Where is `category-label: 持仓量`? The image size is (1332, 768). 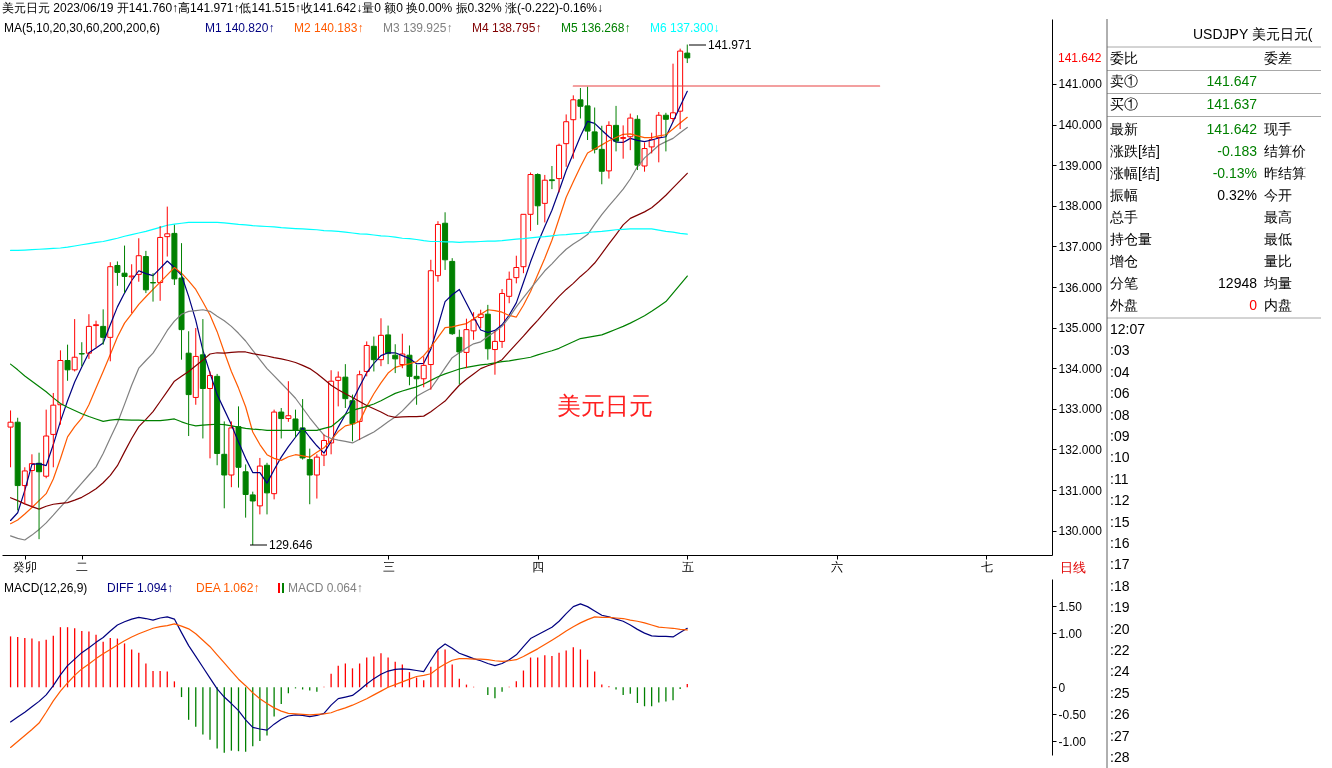
category-label: 持仓量 is located at coordinates (1131, 239).